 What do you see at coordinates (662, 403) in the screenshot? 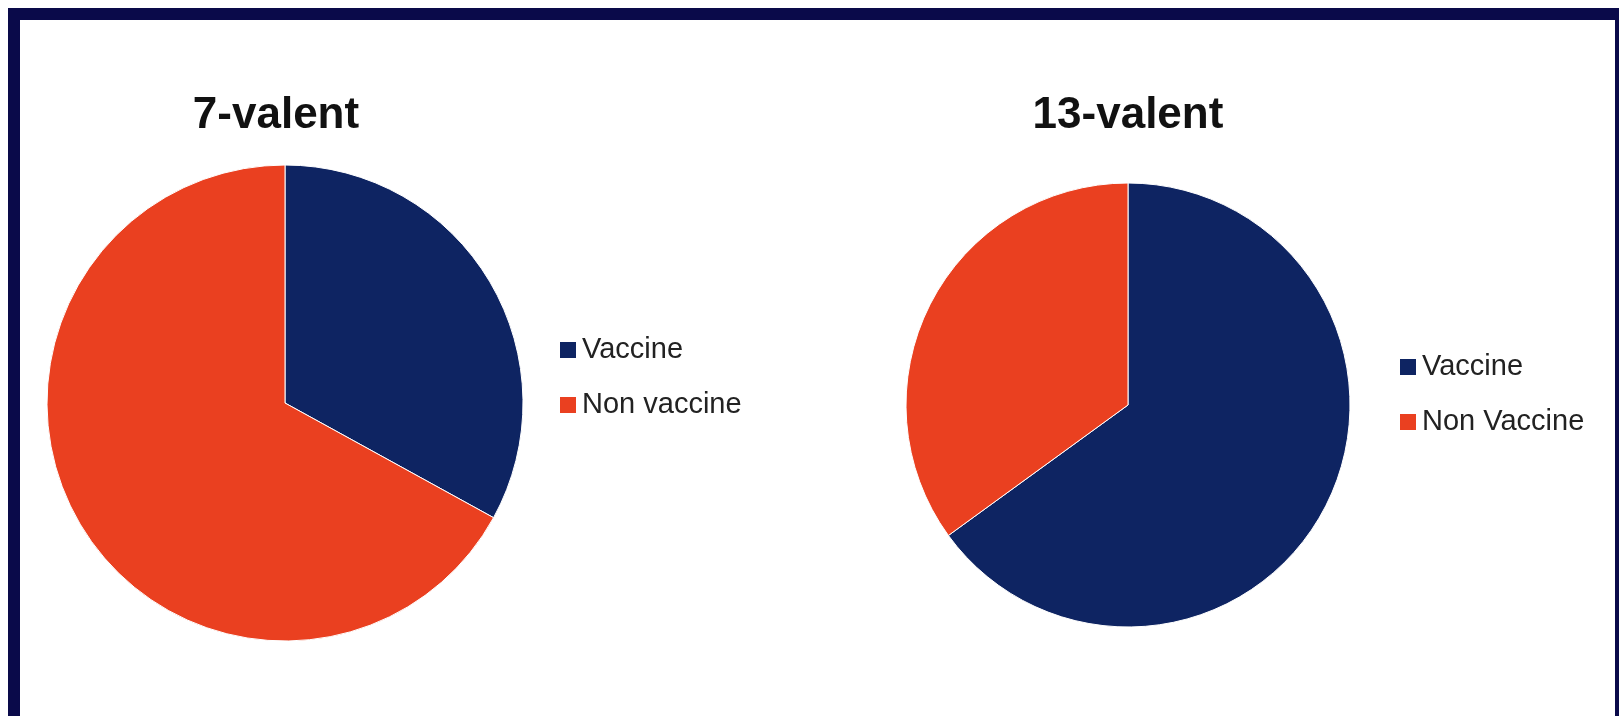
I see `legend-label: Non vaccine` at bounding box center [662, 403].